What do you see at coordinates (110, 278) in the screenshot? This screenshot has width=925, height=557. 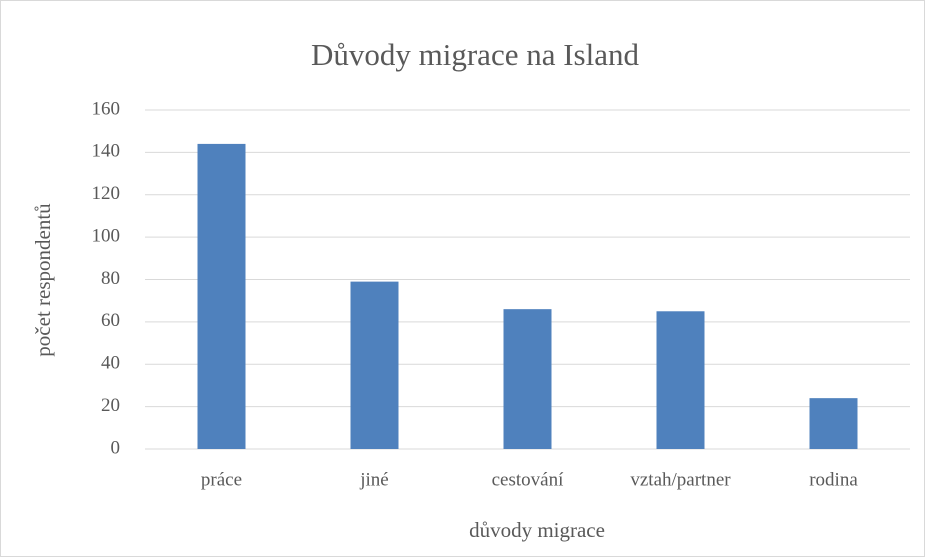 I see `y-tick-label: 80` at bounding box center [110, 278].